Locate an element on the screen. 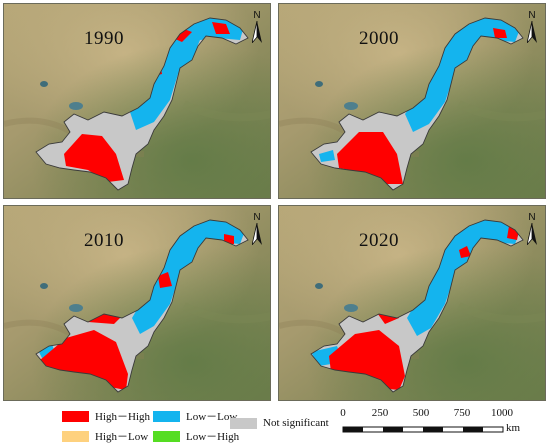  legend-item-low-high: Low－High is located at coordinates (196, 436).